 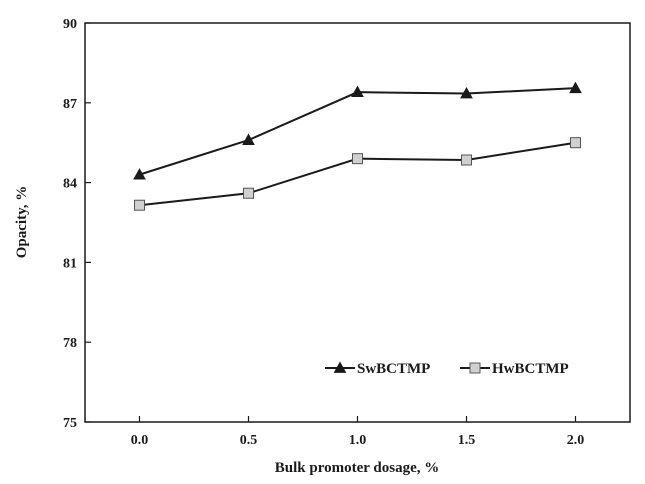 What do you see at coordinates (475, 368) in the screenshot?
I see `legend-marker-hwbctmp` at bounding box center [475, 368].